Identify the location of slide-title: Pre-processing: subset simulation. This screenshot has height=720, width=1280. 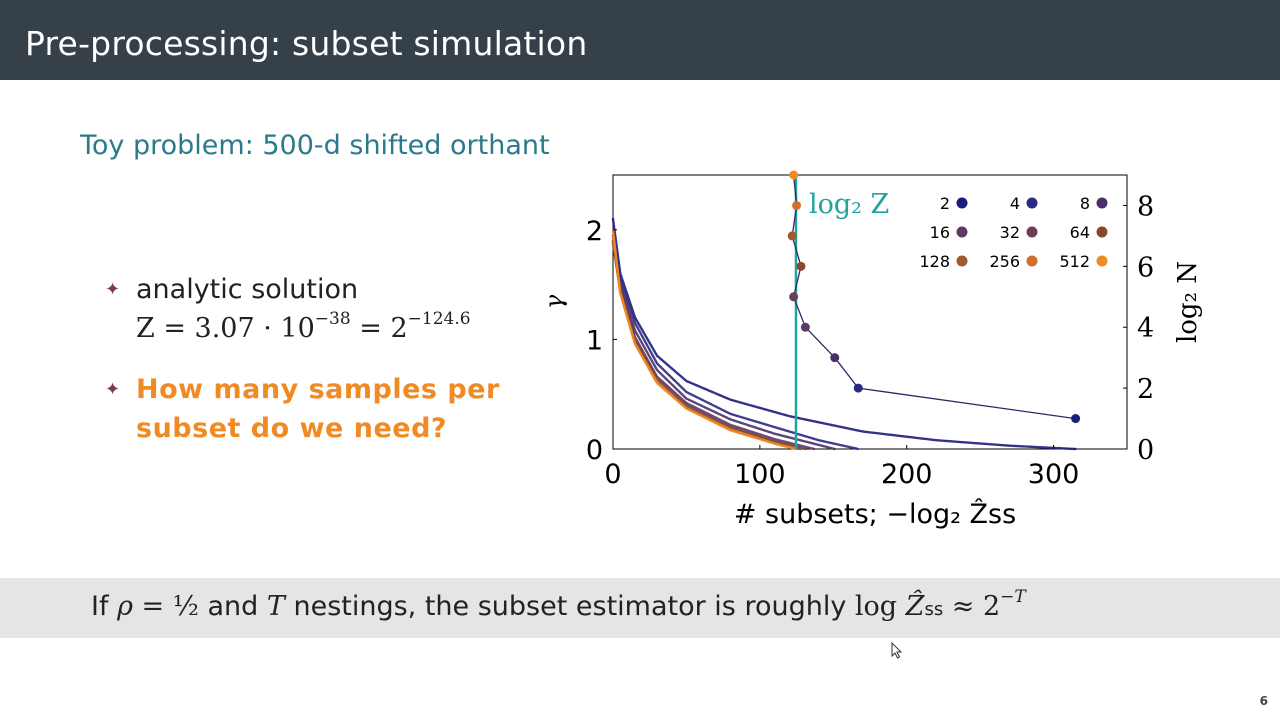
(306, 43).